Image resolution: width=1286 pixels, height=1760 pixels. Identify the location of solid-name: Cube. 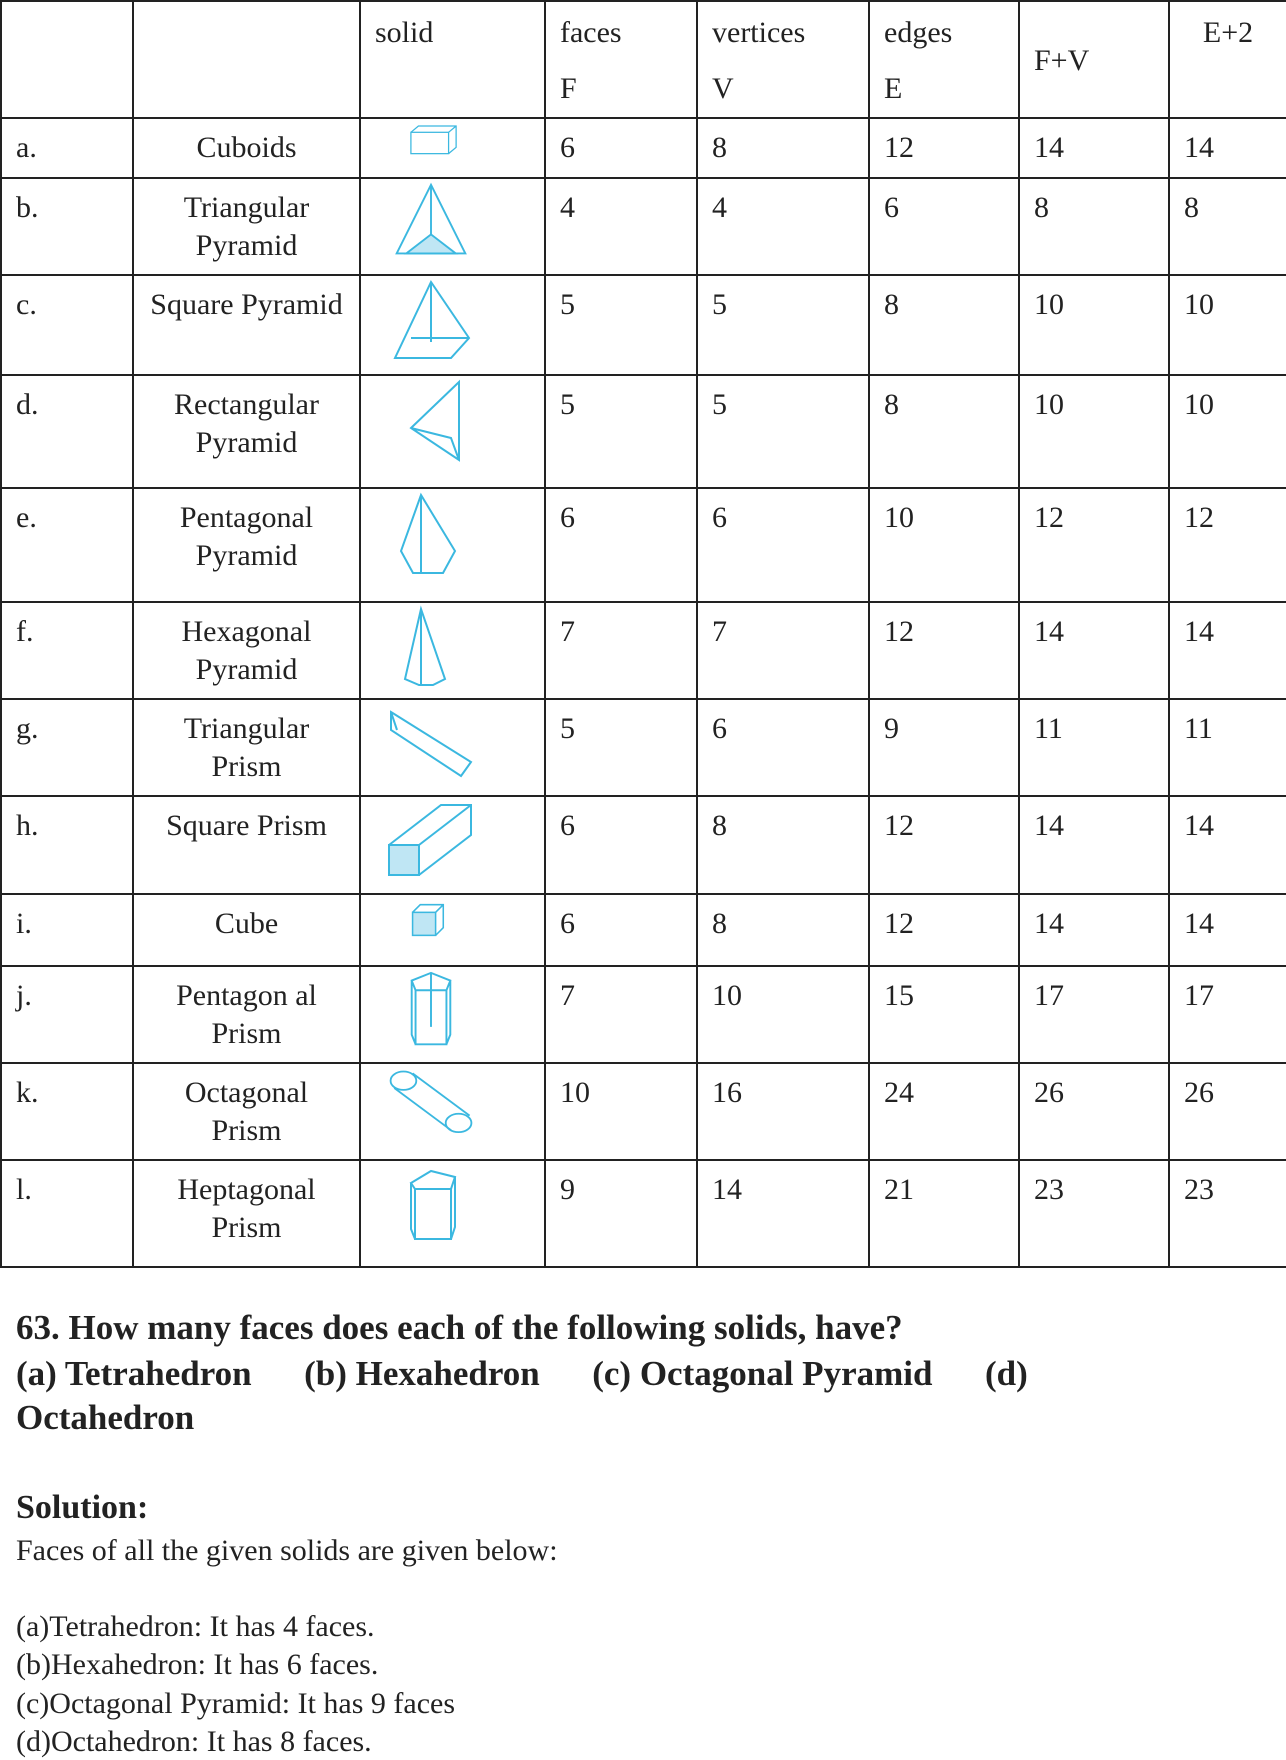
(246, 930).